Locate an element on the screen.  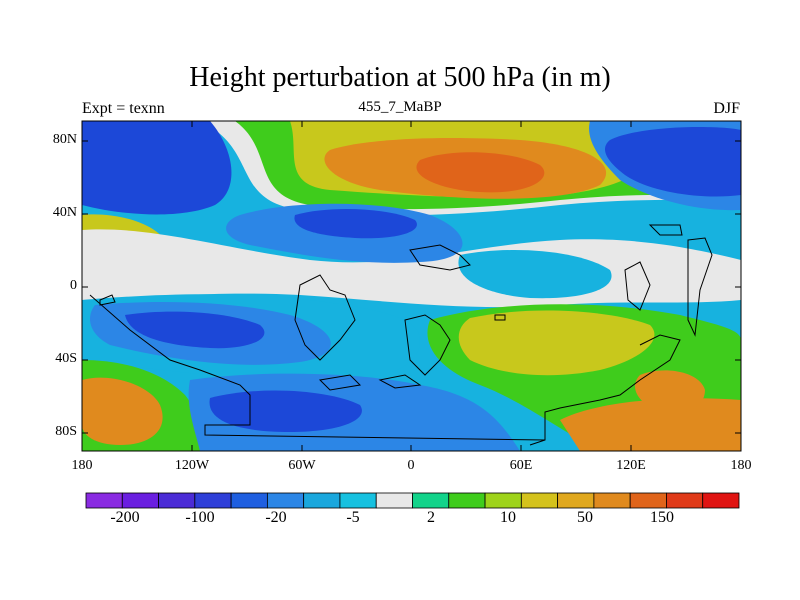
experiment-label: Expt = texnn is located at coordinates (123, 108).